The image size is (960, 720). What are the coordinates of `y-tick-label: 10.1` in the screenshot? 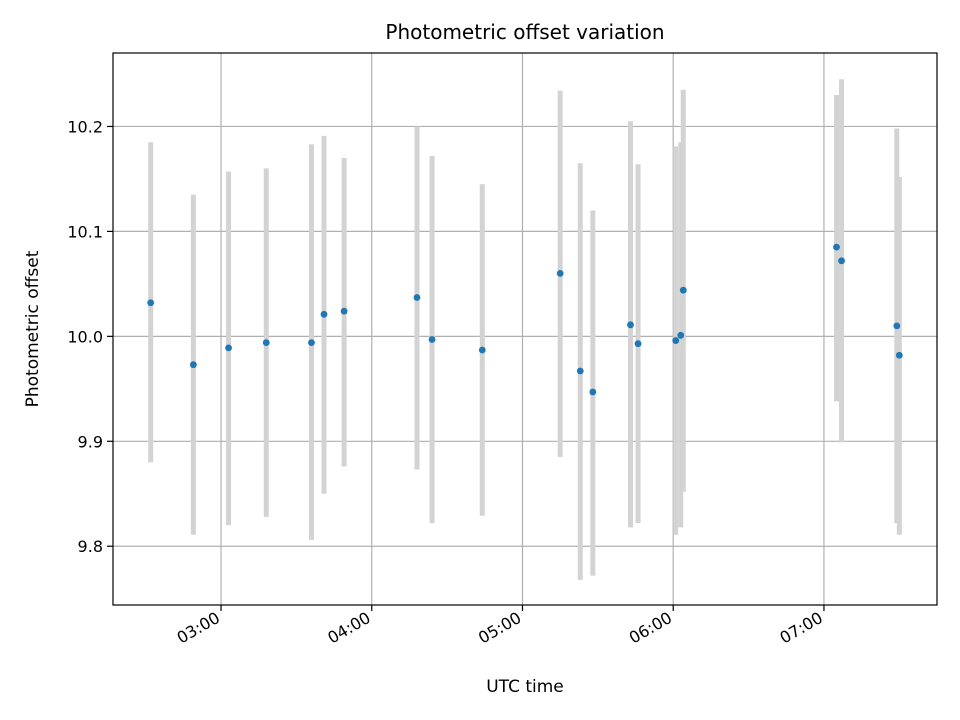 It's located at (85, 231).